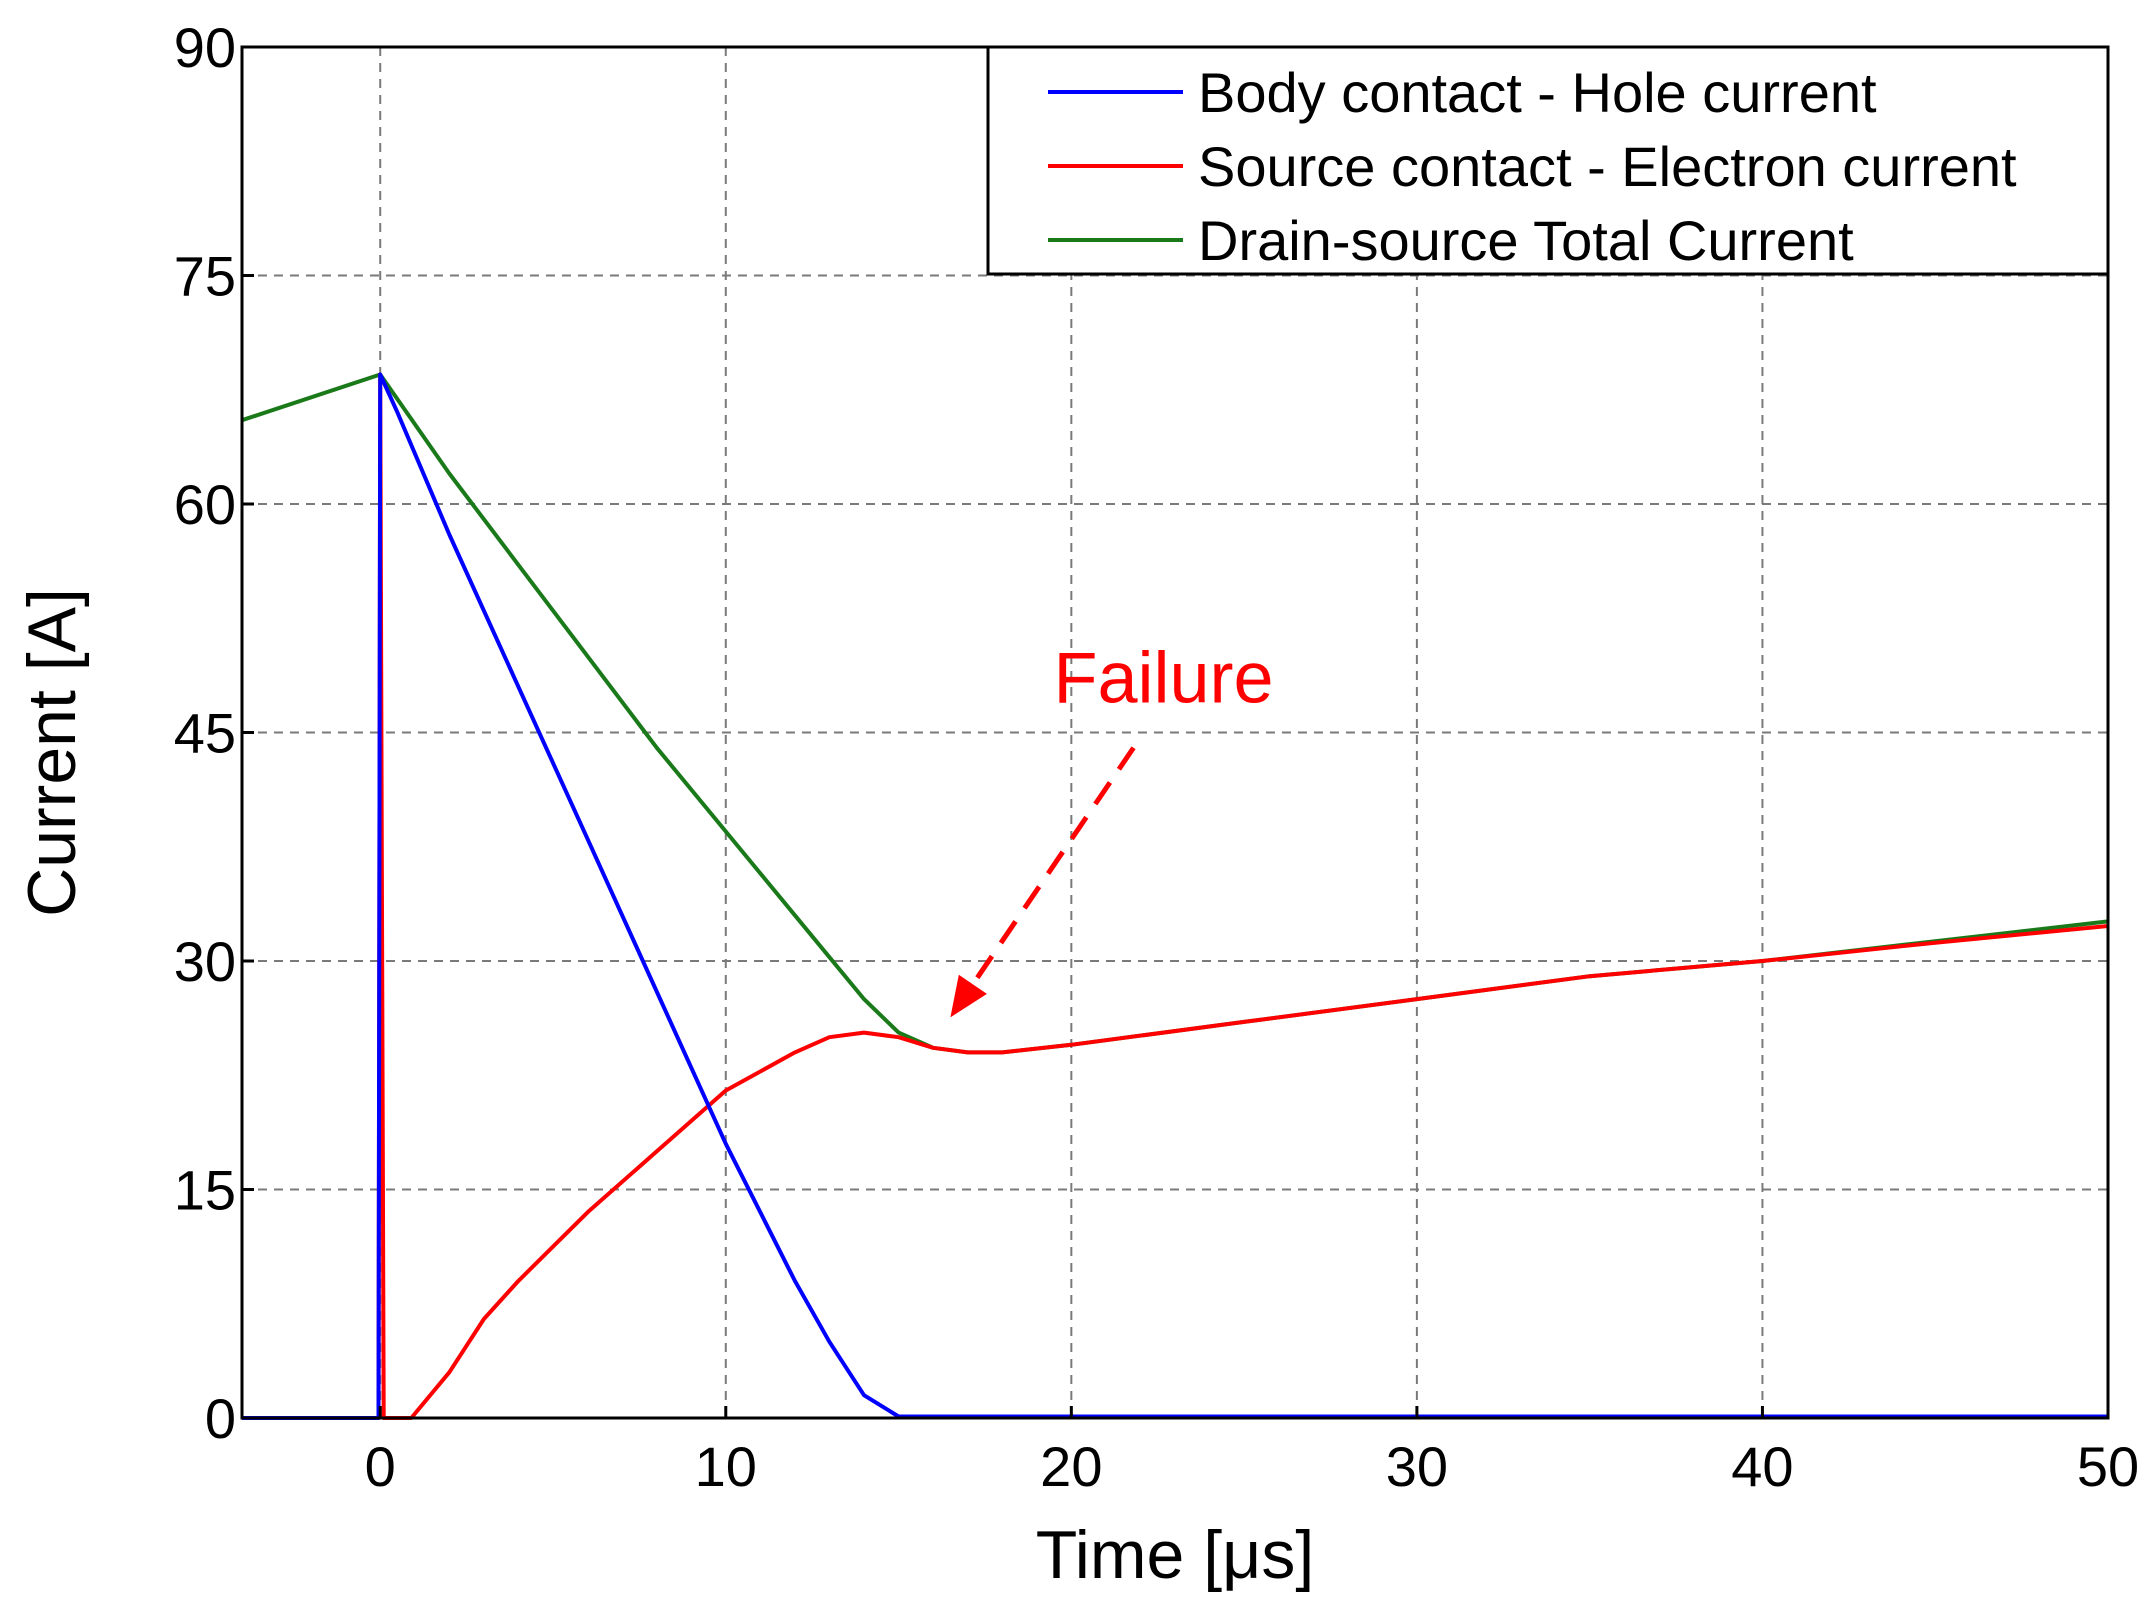 The image size is (2150, 1607). Describe the element at coordinates (1071, 1466) in the screenshot. I see `x-tick-label: 20` at that location.